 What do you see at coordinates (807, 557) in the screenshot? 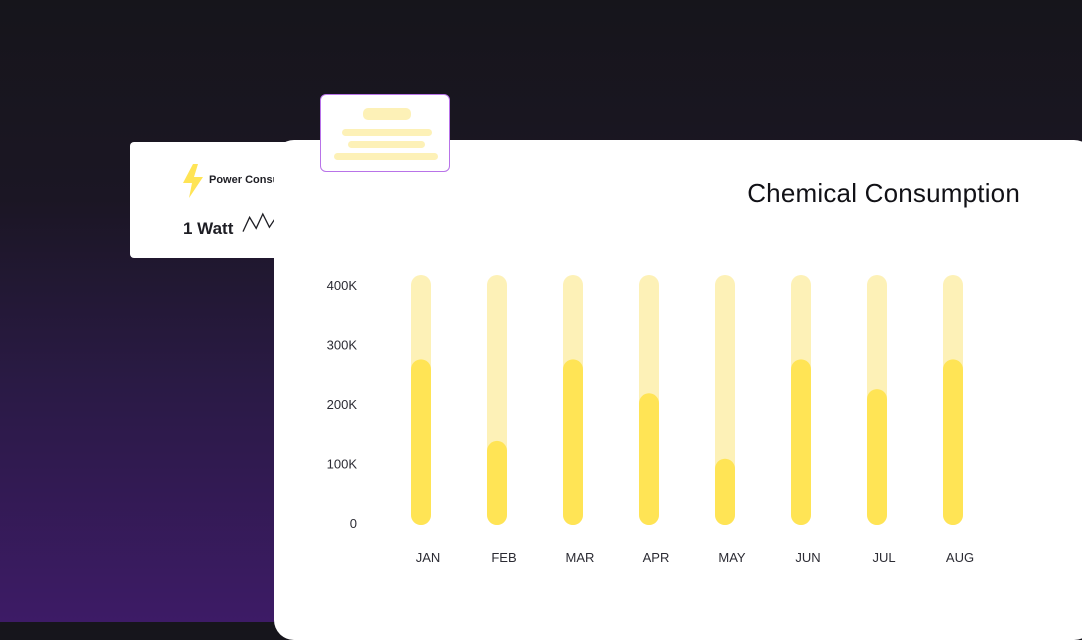
I see `x-tick-label: JUN` at bounding box center [807, 557].